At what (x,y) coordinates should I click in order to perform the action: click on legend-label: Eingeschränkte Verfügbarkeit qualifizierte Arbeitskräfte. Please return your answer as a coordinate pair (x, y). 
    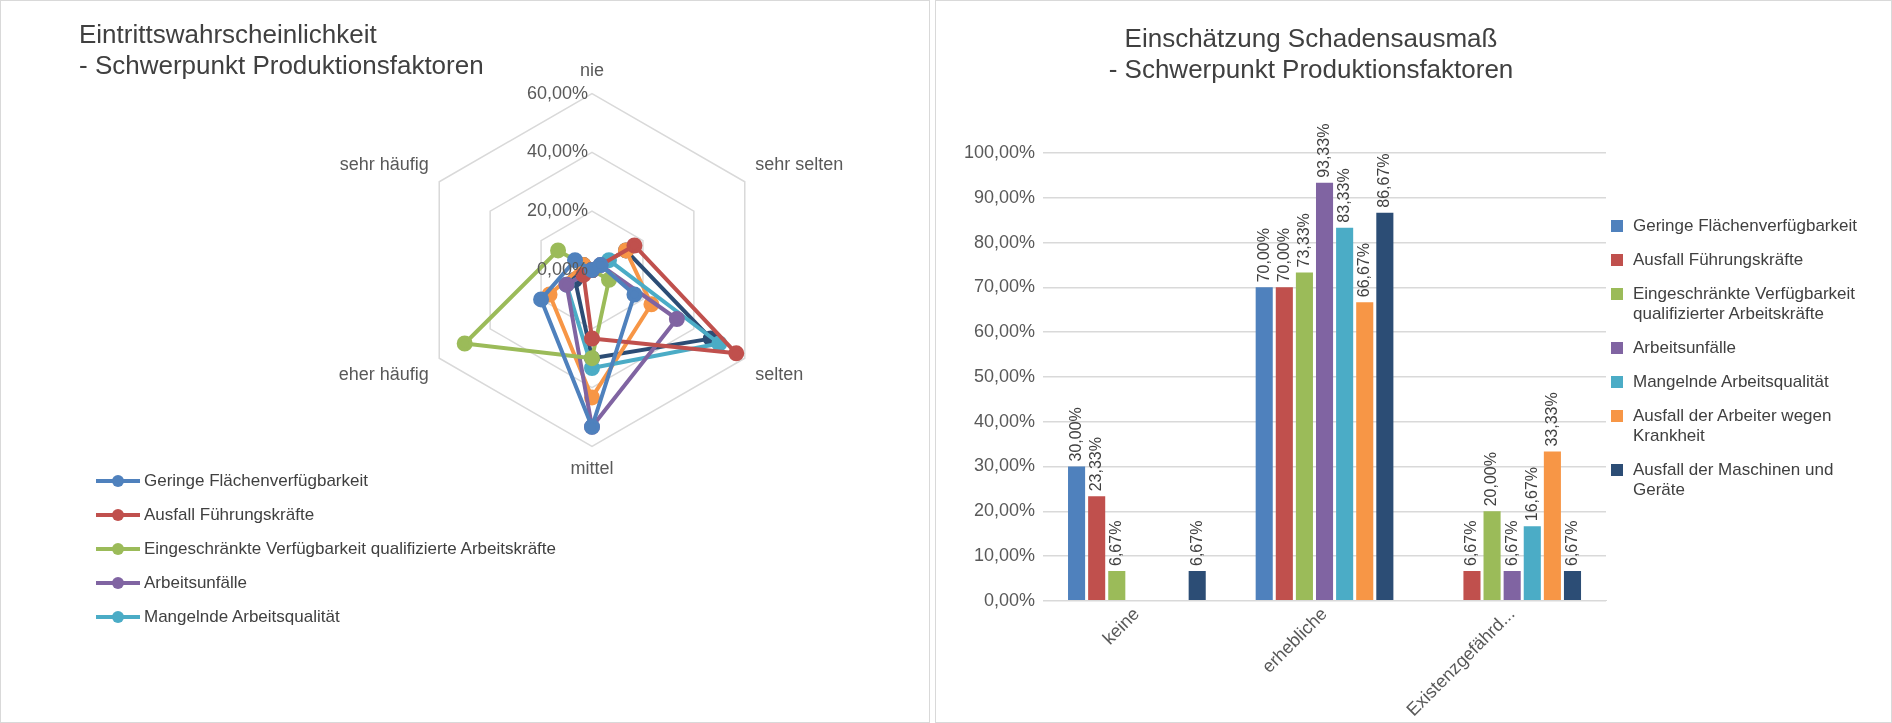
    Looking at the image, I should click on (350, 549).